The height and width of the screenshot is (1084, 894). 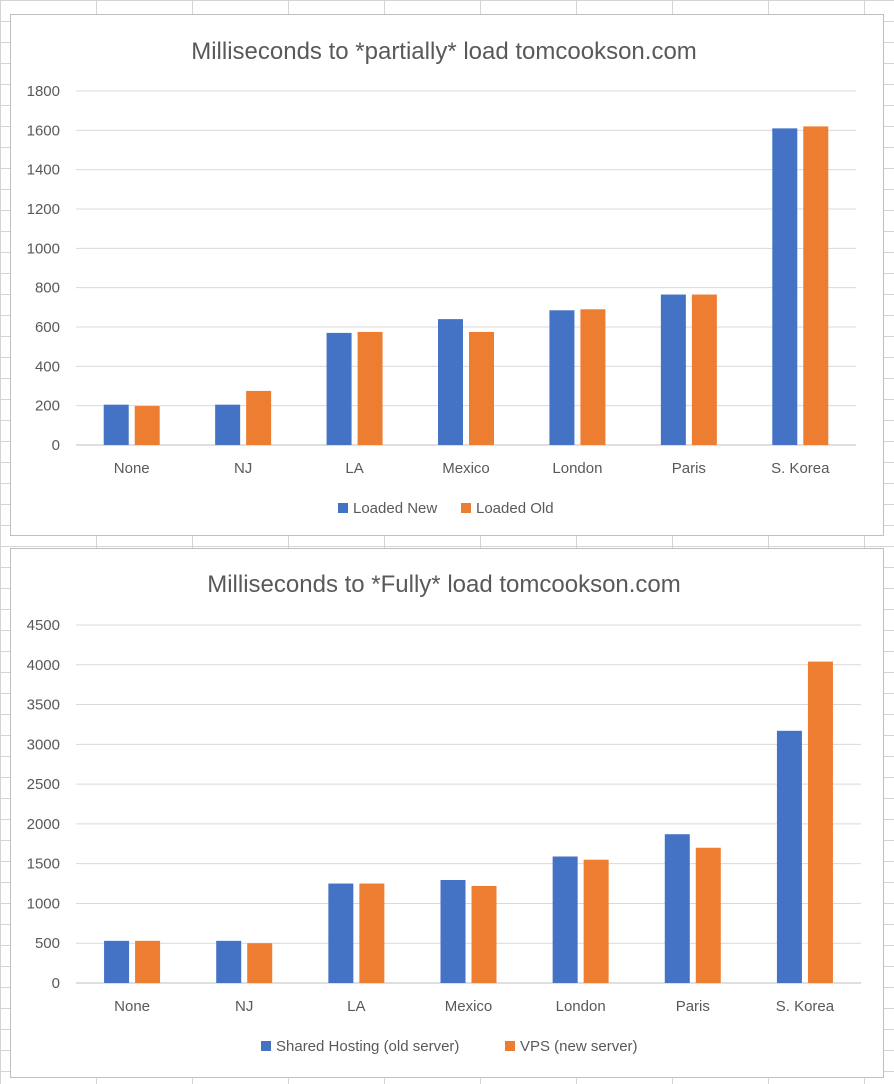 What do you see at coordinates (515, 508) in the screenshot?
I see `legend-label: Loaded Old` at bounding box center [515, 508].